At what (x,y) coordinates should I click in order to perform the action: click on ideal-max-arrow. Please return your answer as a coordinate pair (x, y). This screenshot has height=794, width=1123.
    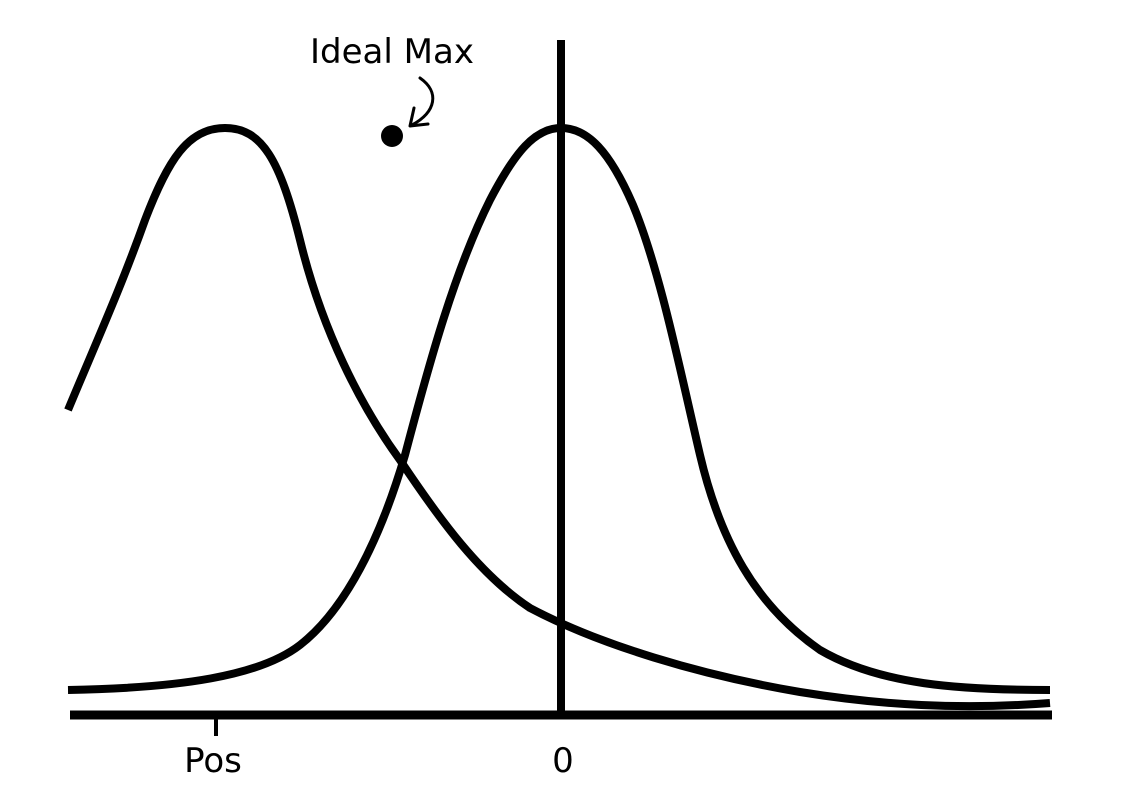
    Looking at the image, I should click on (422, 101).